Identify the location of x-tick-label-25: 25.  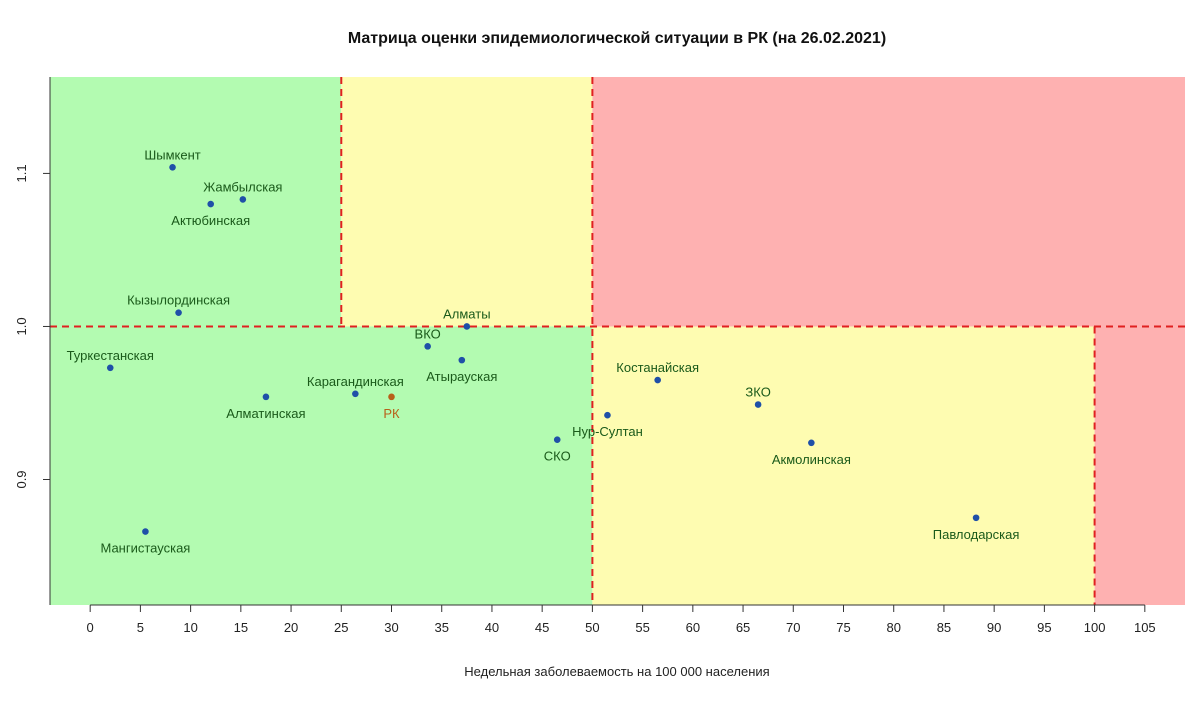
(341, 627).